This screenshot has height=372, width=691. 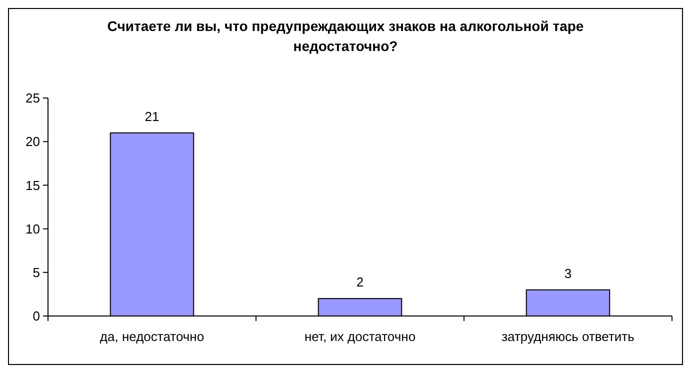 What do you see at coordinates (33, 98) in the screenshot?
I see `y-tick-label: 25` at bounding box center [33, 98].